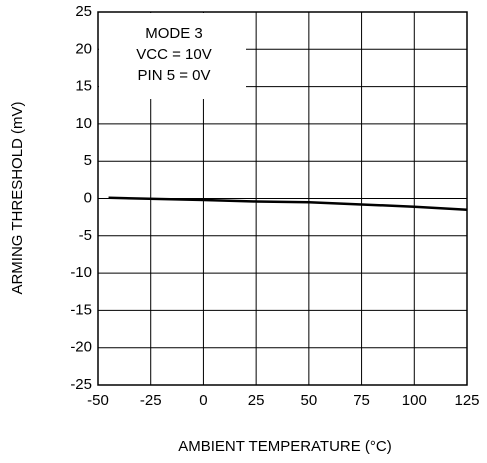 The height and width of the screenshot is (463, 487). Describe the element at coordinates (83, 86) in the screenshot. I see `y-tick-label: 15` at that location.